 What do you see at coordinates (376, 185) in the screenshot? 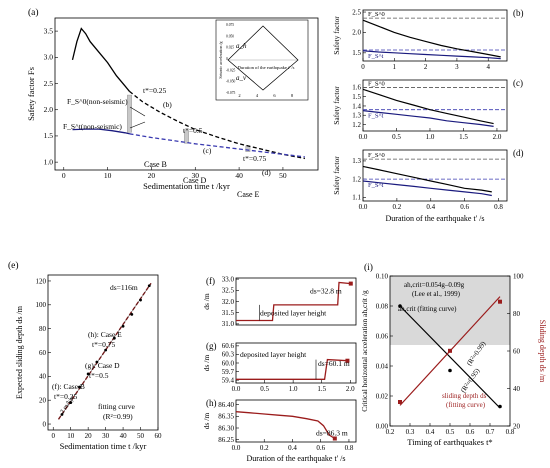
I see `label-bot-d: F_S^t` at bounding box center [376, 185].